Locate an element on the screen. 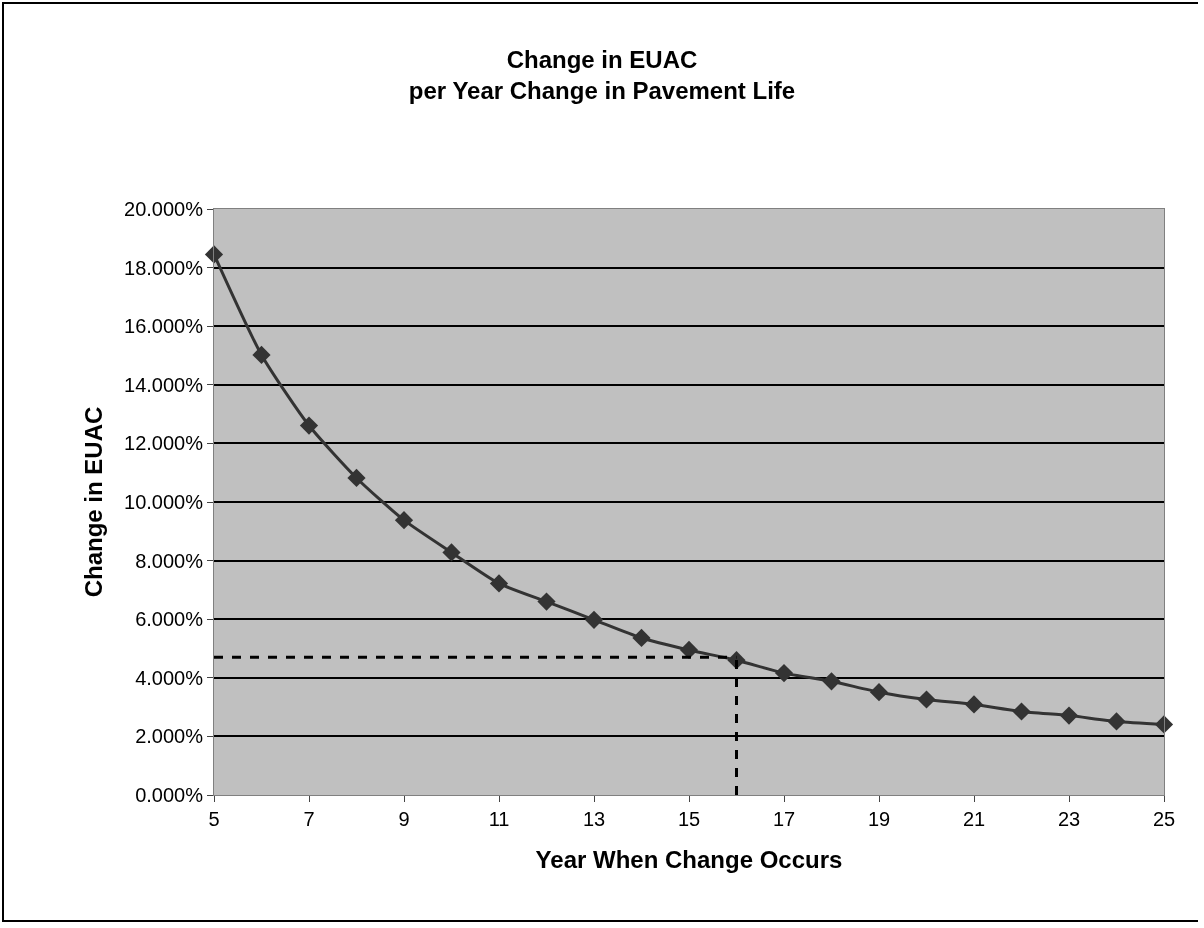  y-tick-label: 18.000% is located at coordinates (164, 267).